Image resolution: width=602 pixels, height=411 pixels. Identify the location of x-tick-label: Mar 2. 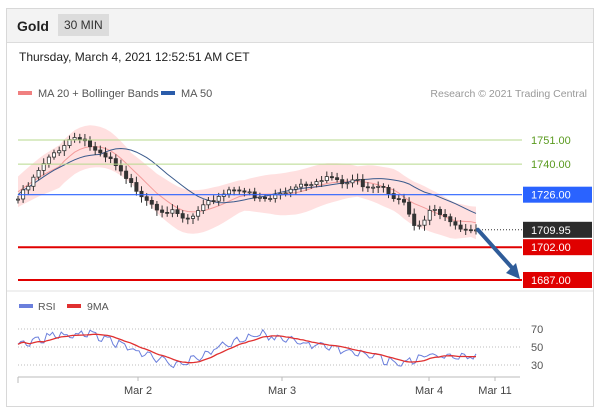
(138, 391).